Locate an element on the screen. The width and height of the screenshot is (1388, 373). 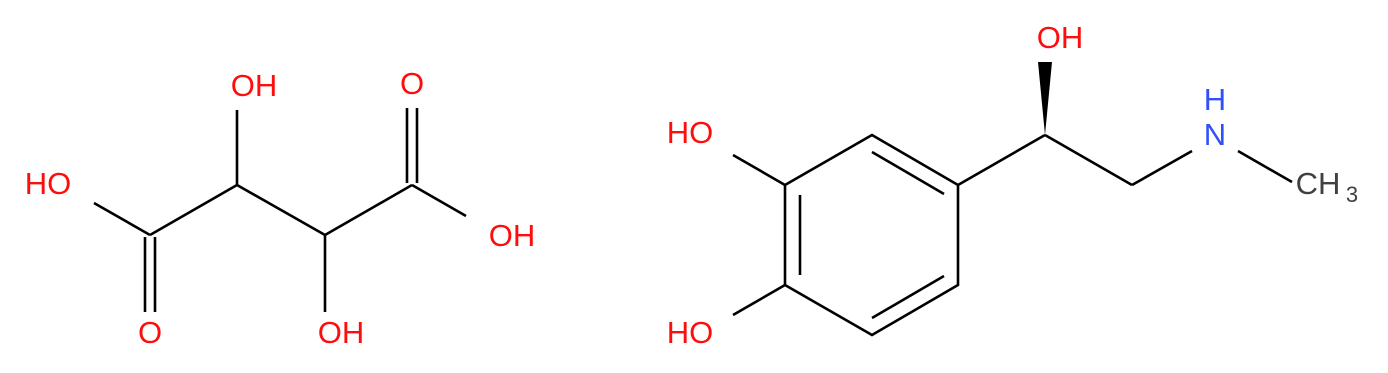
wedge-bond is located at coordinates (1045, 98).